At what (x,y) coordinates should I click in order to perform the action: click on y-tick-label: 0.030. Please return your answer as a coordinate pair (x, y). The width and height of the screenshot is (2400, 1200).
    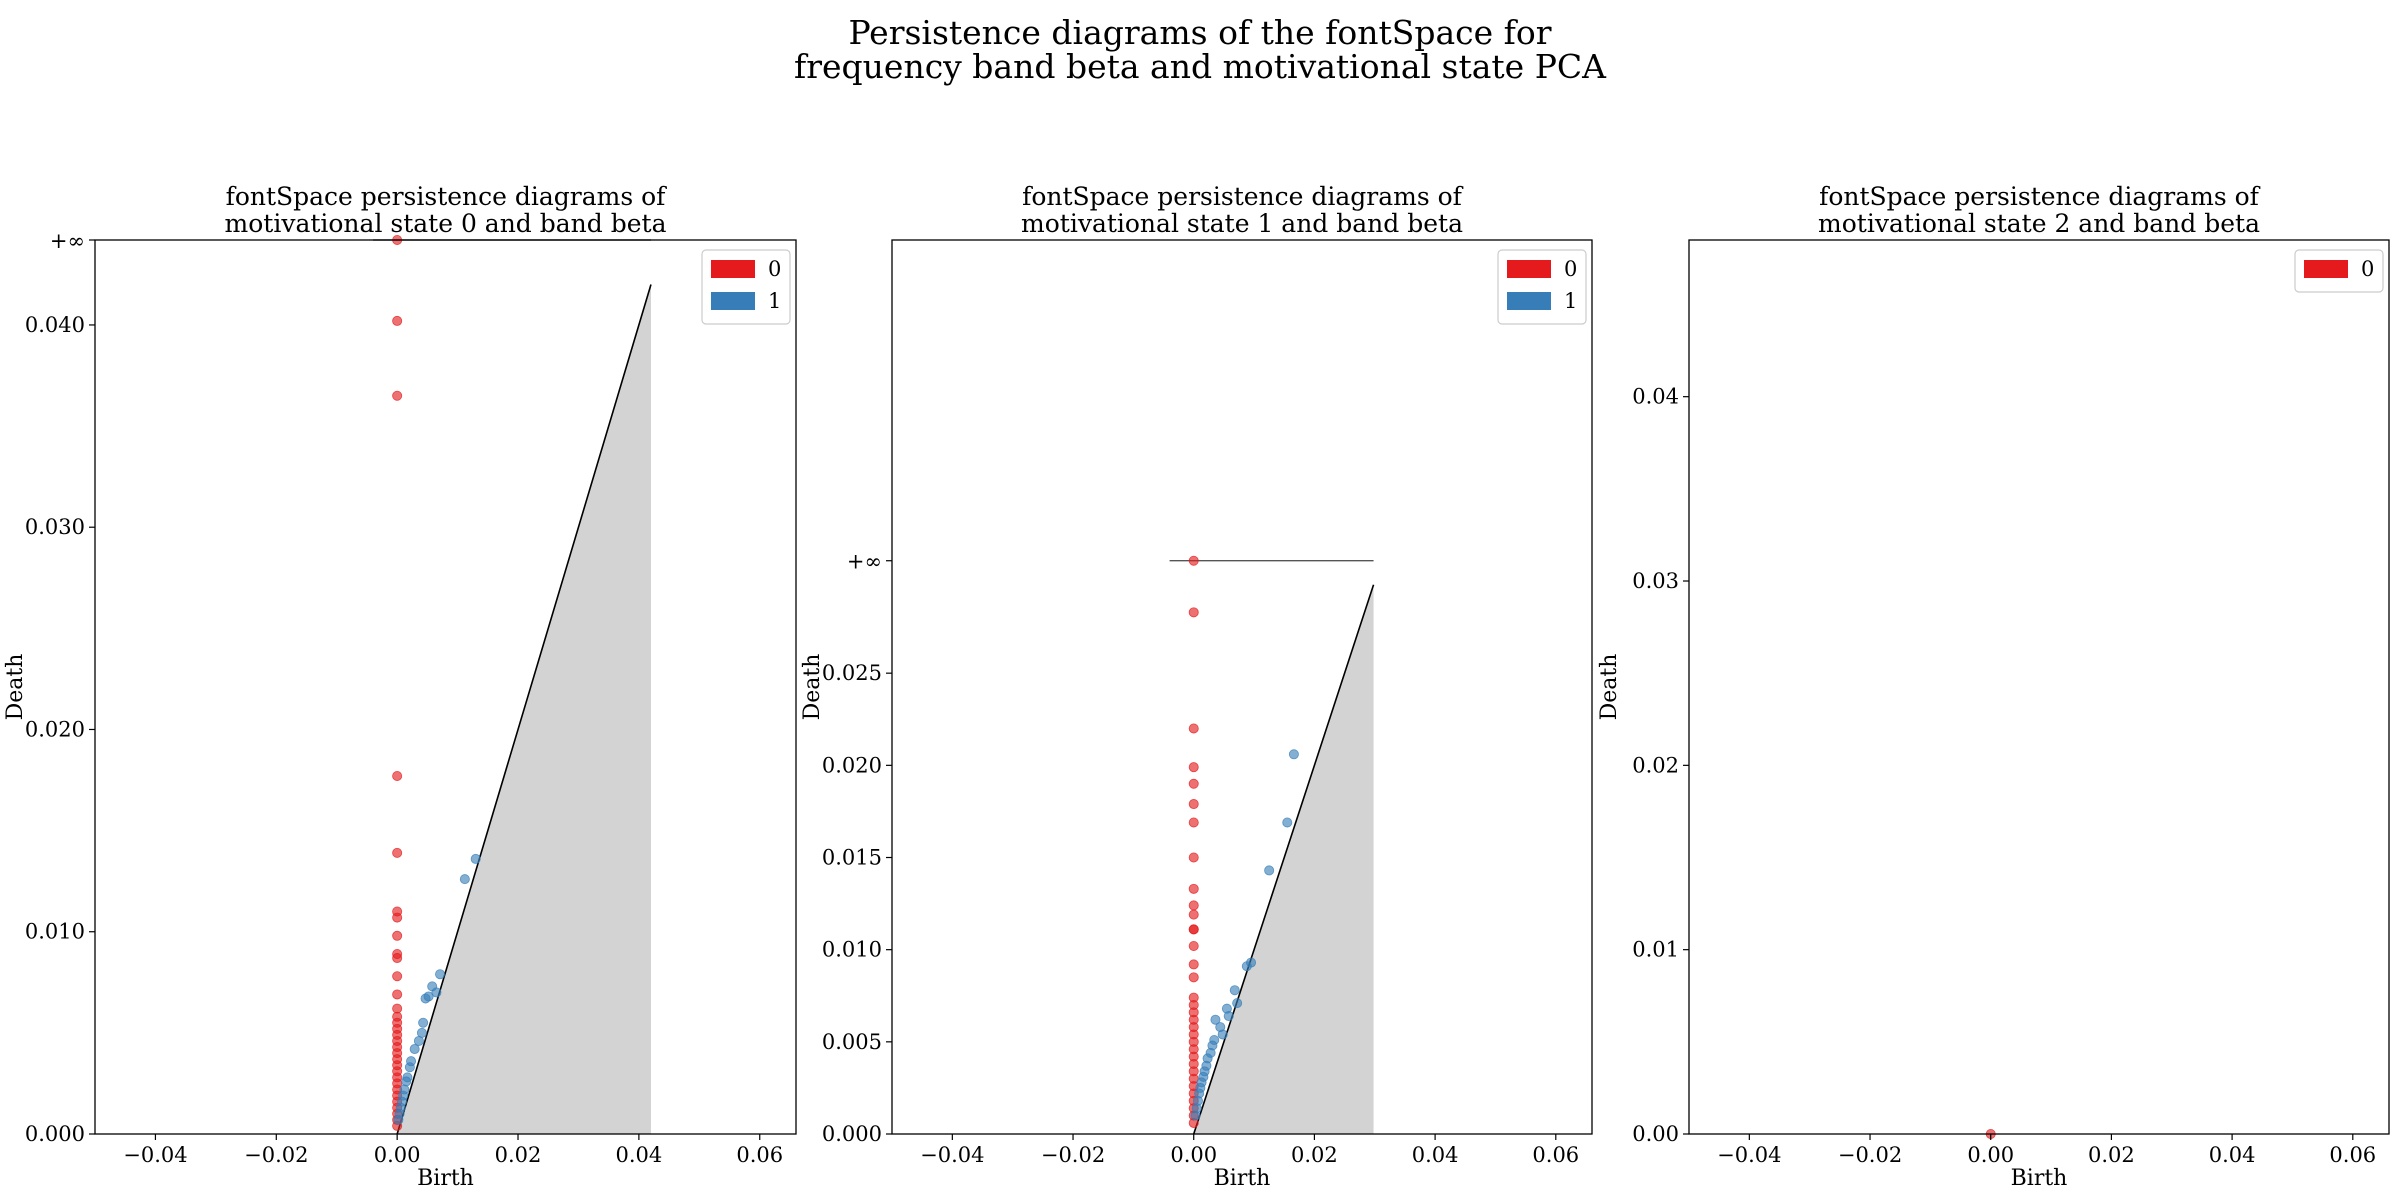
    Looking at the image, I should click on (55, 527).